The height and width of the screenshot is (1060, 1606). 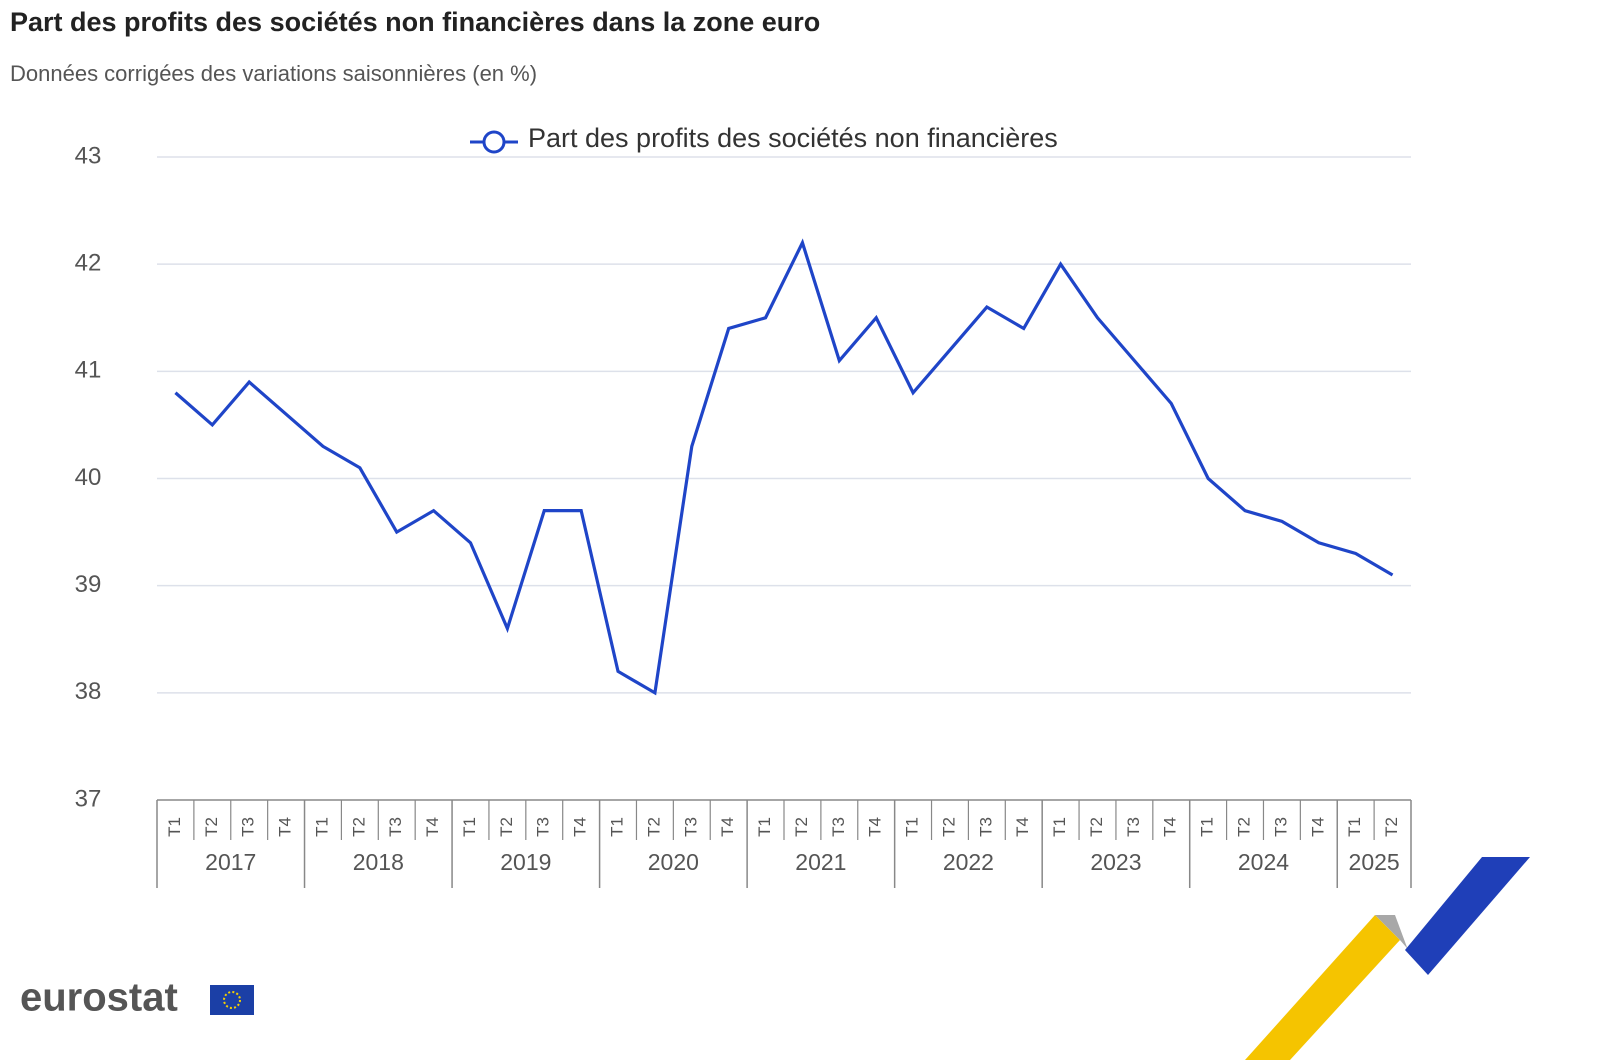 I want to click on x-group-label: 2018, so click(x=378, y=862).